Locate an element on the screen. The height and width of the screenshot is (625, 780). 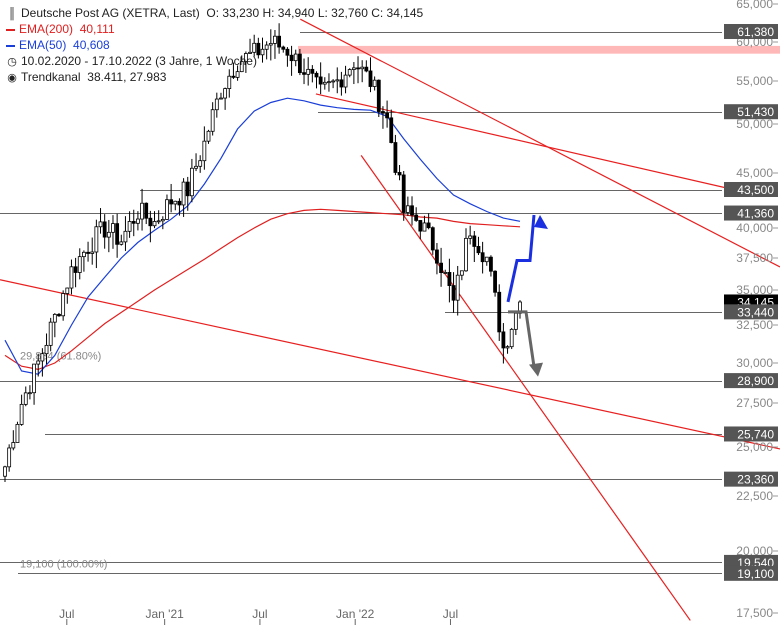
bullish-arrow is located at coordinates (521, 258).